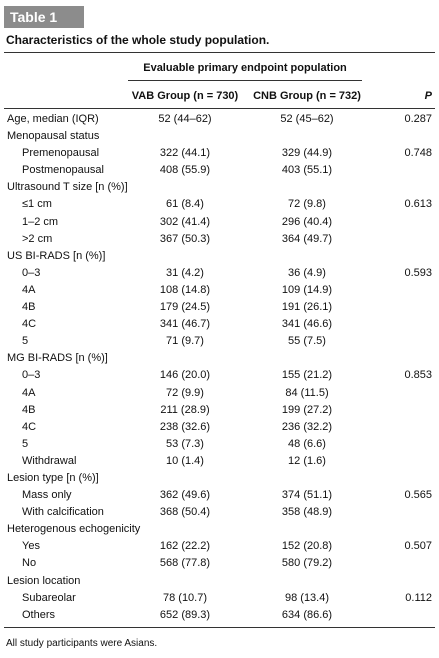 Image resolution: width=439 pixels, height=658 pixels. What do you see at coordinates (418, 495) in the screenshot?
I see `cell: 0.565` at bounding box center [418, 495].